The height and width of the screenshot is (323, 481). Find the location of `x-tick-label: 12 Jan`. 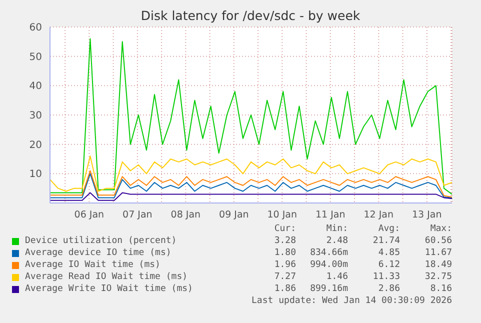

x-tick-label: 12 Jan is located at coordinates (379, 215).